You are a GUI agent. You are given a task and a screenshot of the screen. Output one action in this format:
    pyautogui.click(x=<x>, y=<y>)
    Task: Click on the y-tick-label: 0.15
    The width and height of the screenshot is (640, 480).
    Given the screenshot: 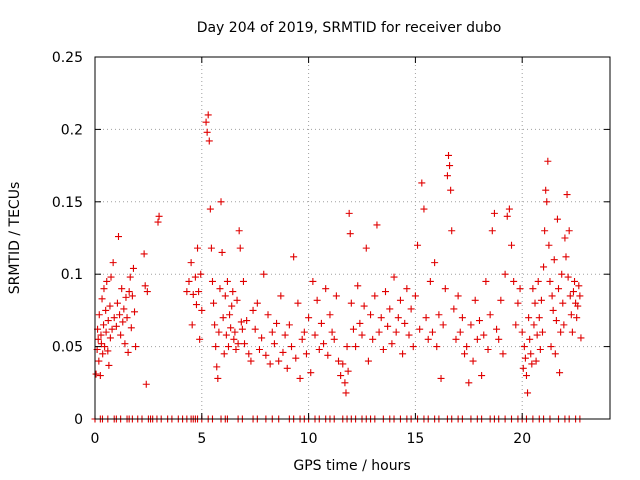 What is the action you would take?
    pyautogui.click(x=67, y=203)
    